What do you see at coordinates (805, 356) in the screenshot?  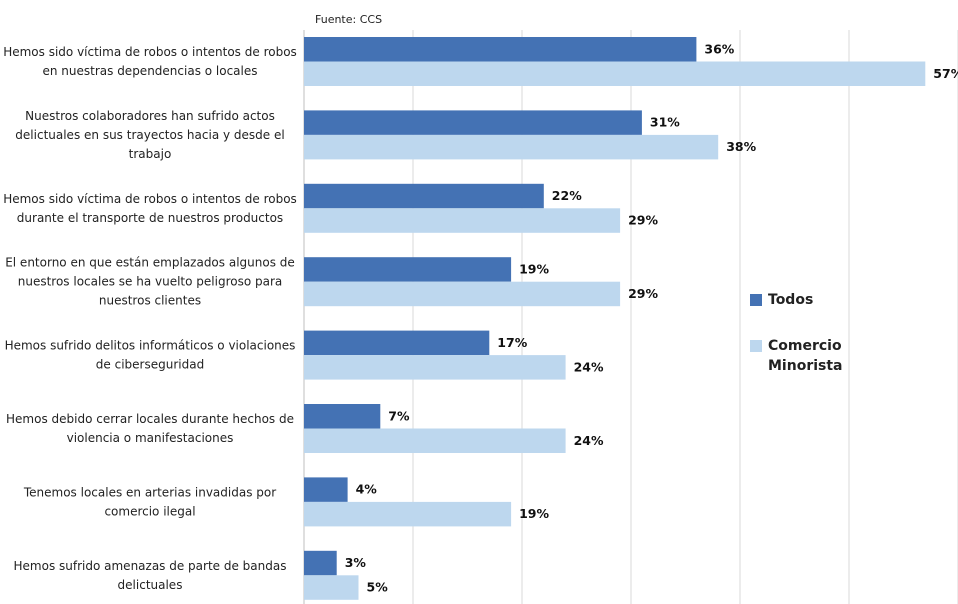 I see `legend-label-comercio-minorista: Comercio Minorista` at bounding box center [805, 356].